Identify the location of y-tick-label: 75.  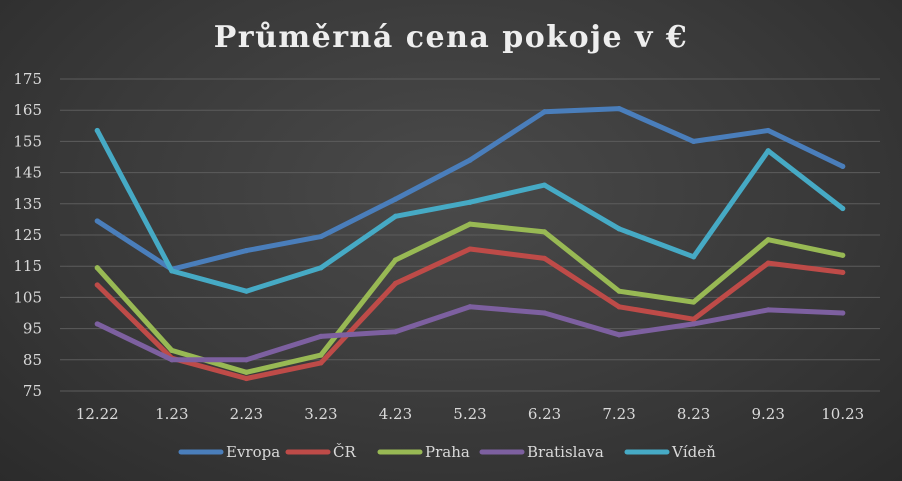
(32, 391).